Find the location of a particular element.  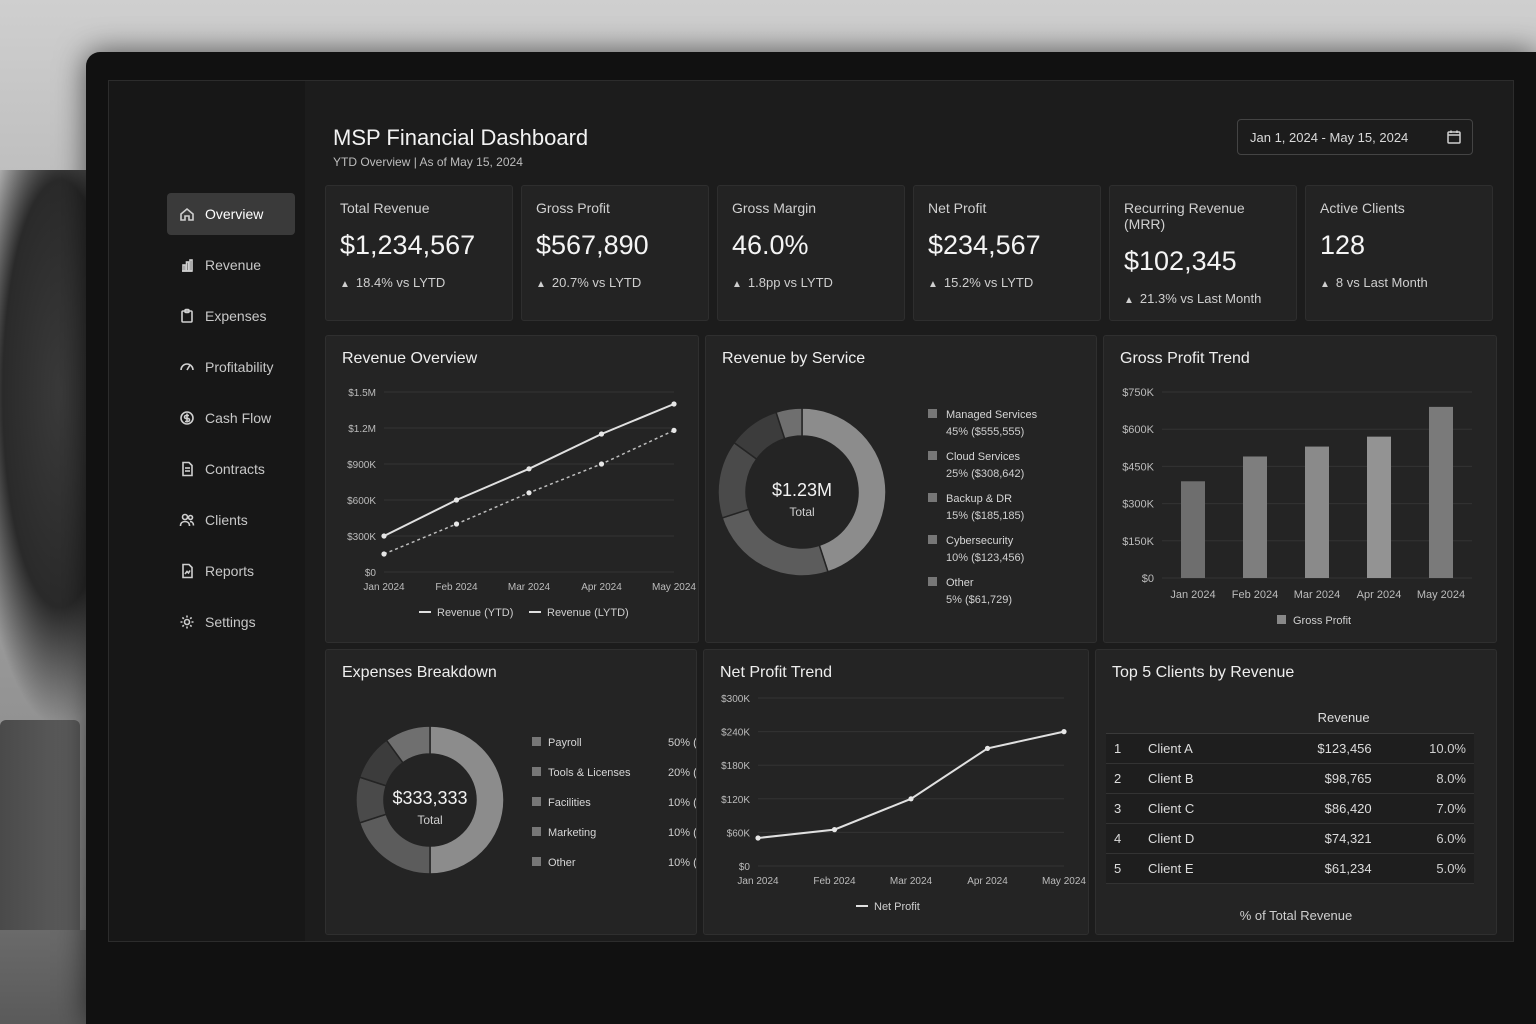

sidebar-item-label: Profitability is located at coordinates (239, 367).